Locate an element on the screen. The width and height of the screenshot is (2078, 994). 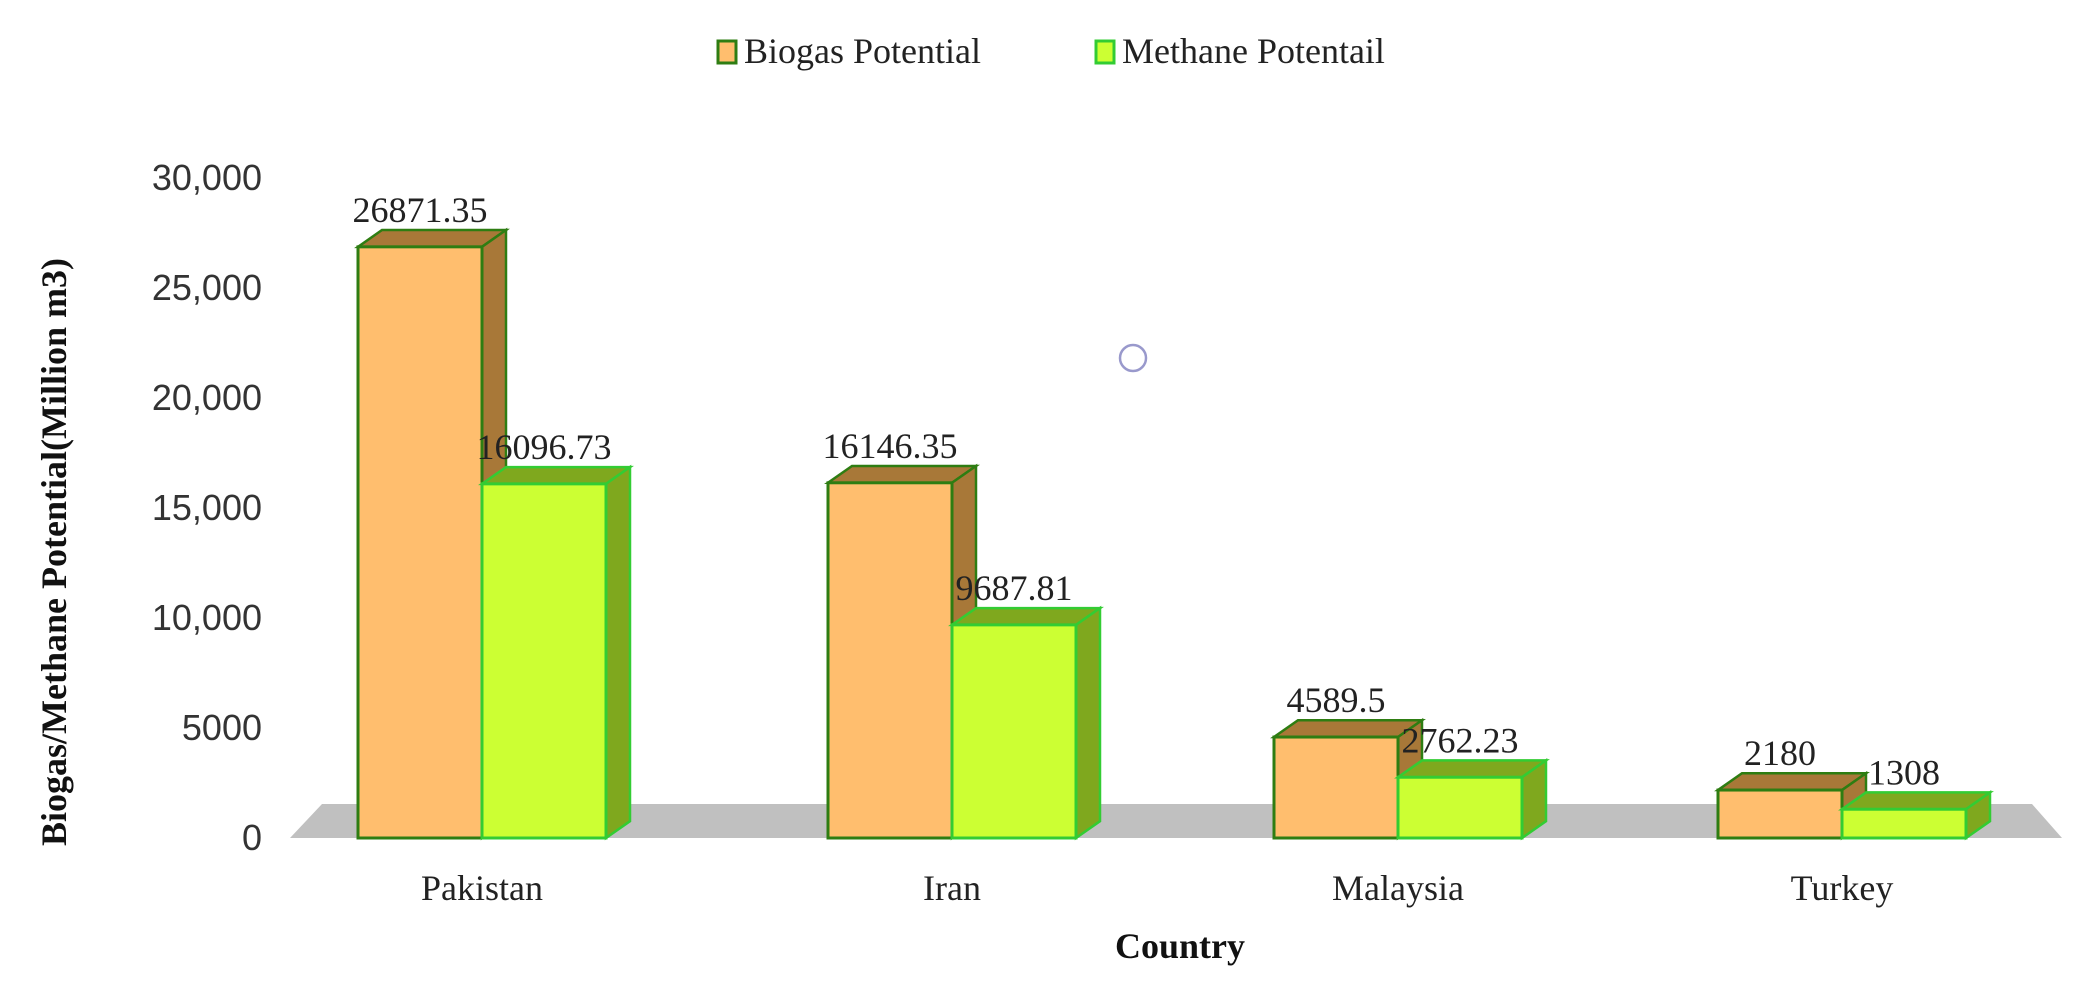
data-label-methane-potentail-iran: 9687.81 is located at coordinates (1014, 588).